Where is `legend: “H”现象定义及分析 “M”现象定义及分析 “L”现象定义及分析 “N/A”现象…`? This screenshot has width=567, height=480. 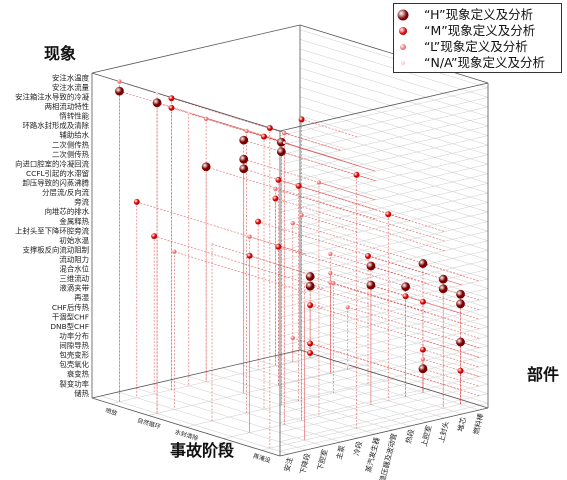
legend: “H”现象定义及分析 “M”现象定义及分析 “L”现象定义及分析 “N/A”现象… is located at coordinates (477, 38).